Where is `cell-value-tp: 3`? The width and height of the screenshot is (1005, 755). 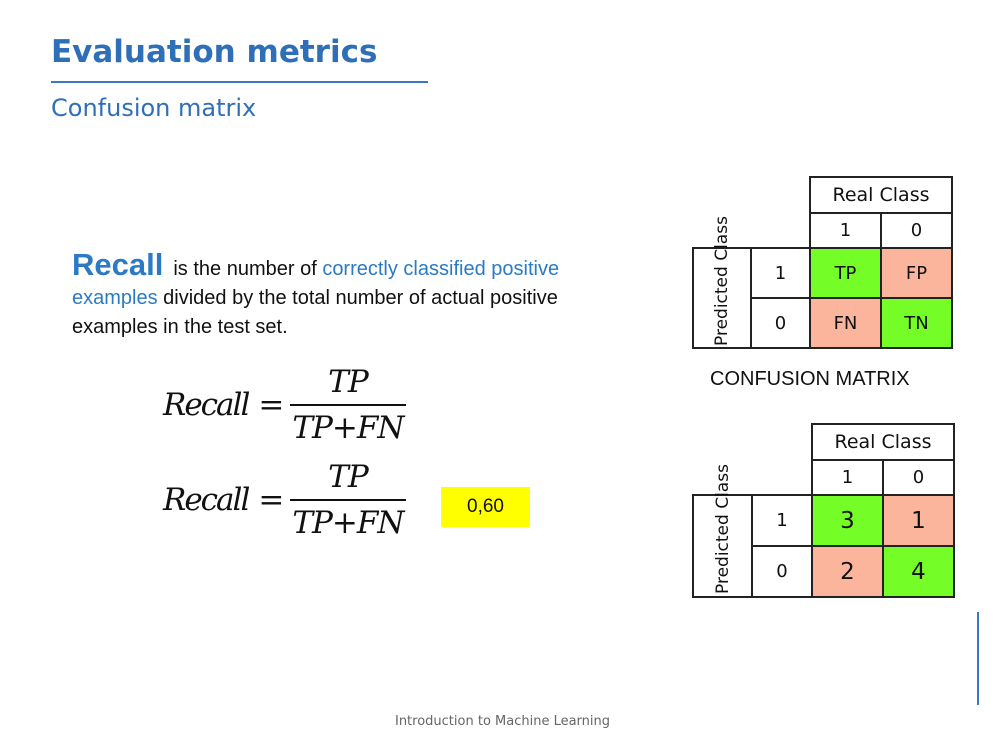
cell-value-tp: 3 is located at coordinates (847, 520).